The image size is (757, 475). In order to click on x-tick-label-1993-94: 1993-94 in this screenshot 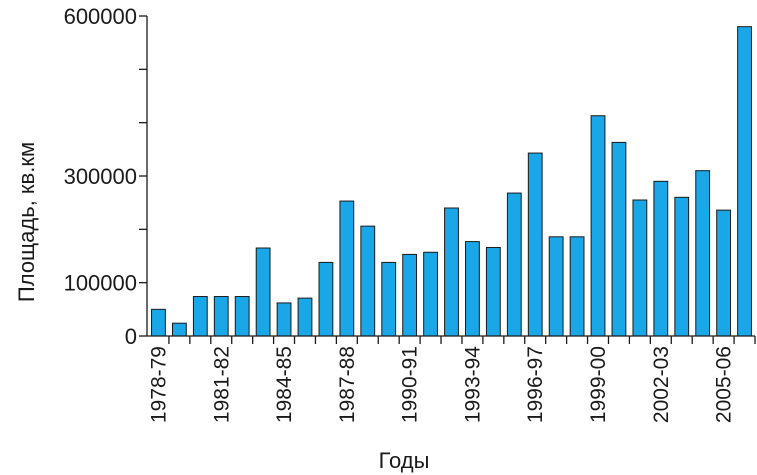, I will do `click(472, 384)`.